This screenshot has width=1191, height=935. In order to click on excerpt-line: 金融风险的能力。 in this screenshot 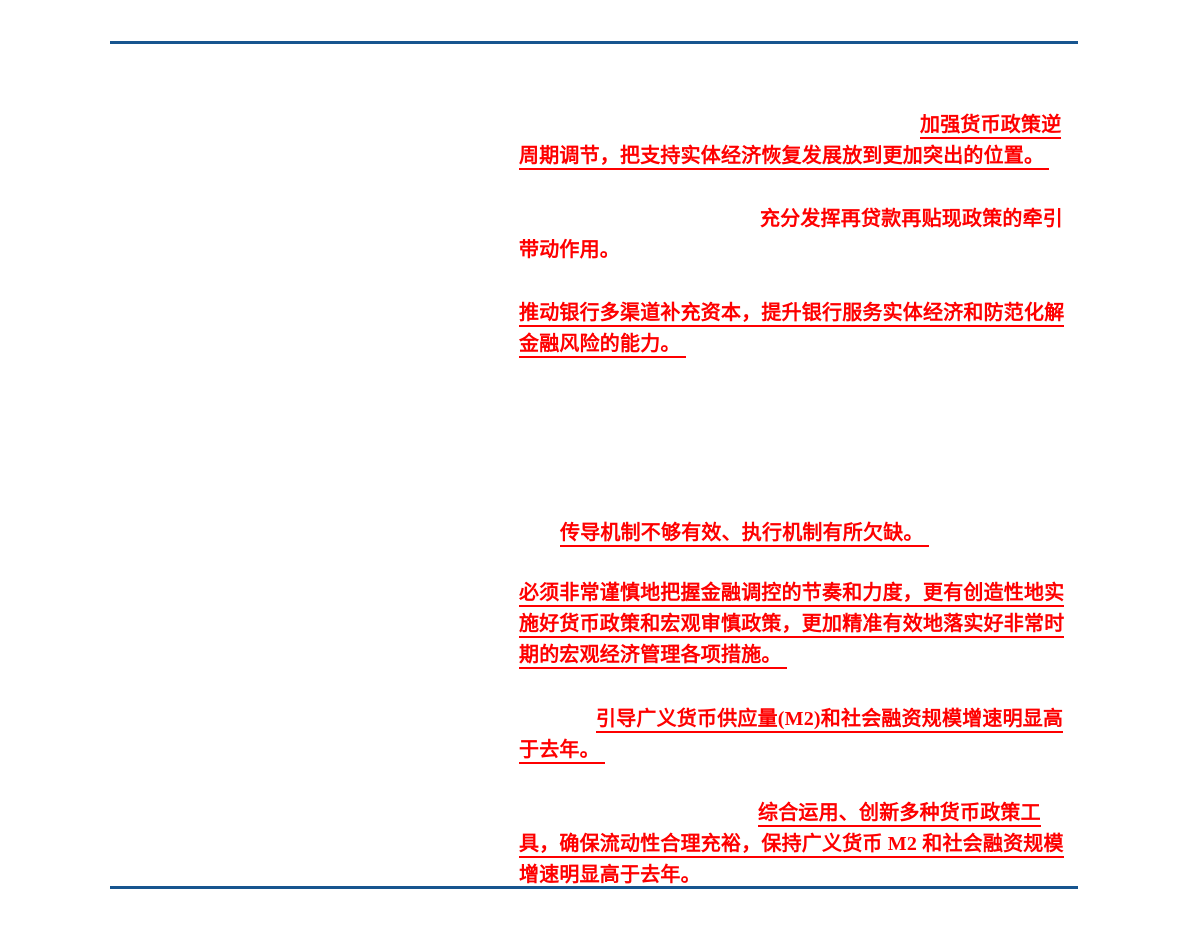, I will do `click(602, 345)`.